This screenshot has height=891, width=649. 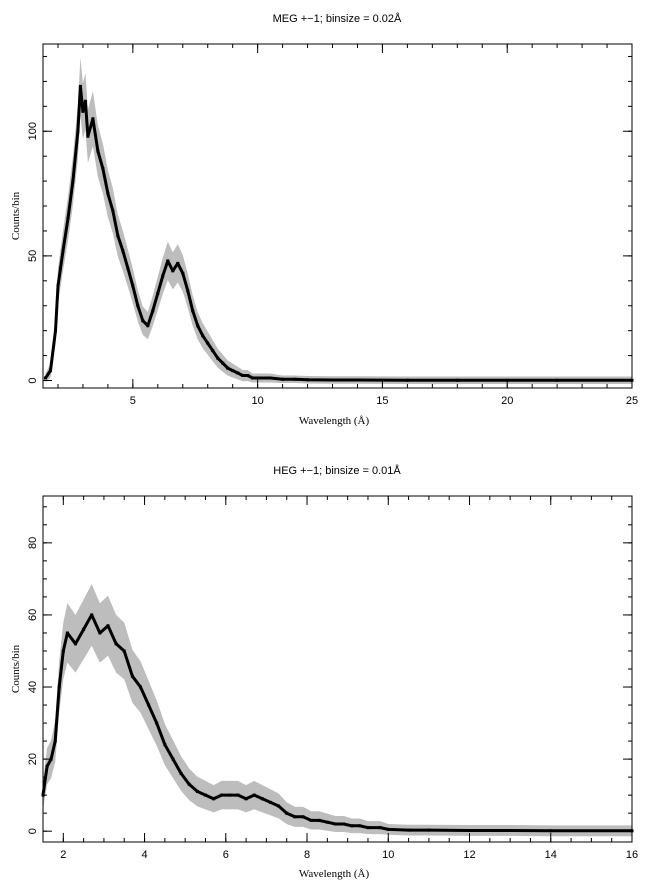 What do you see at coordinates (507, 401) in the screenshot?
I see `x-tick-label: 20` at bounding box center [507, 401].